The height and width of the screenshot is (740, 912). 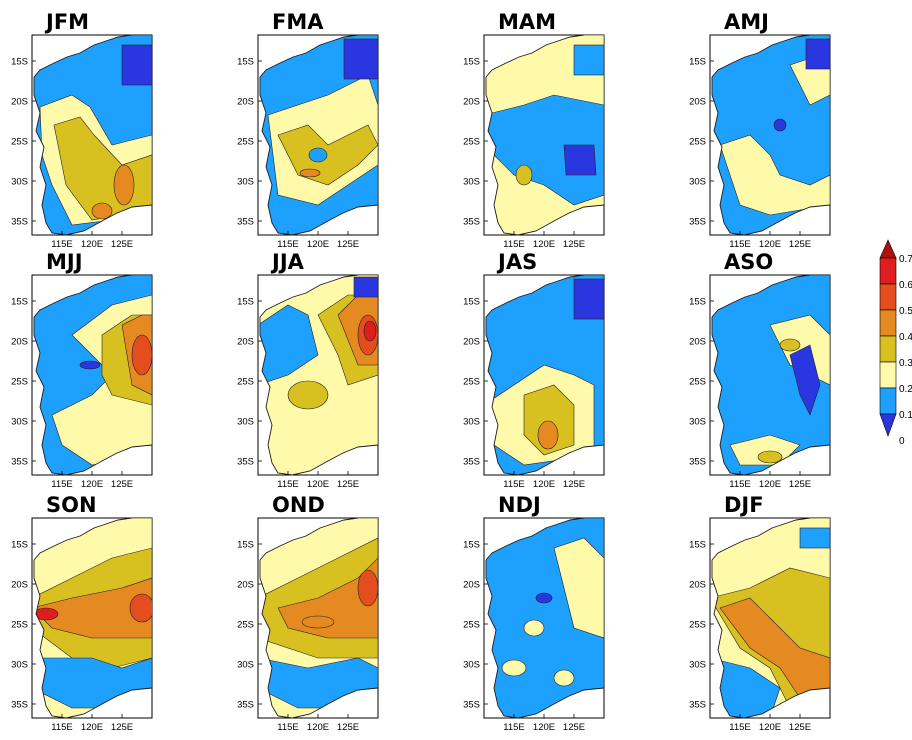 What do you see at coordinates (298, 22) in the screenshot?
I see `panel-title: FMA` at bounding box center [298, 22].